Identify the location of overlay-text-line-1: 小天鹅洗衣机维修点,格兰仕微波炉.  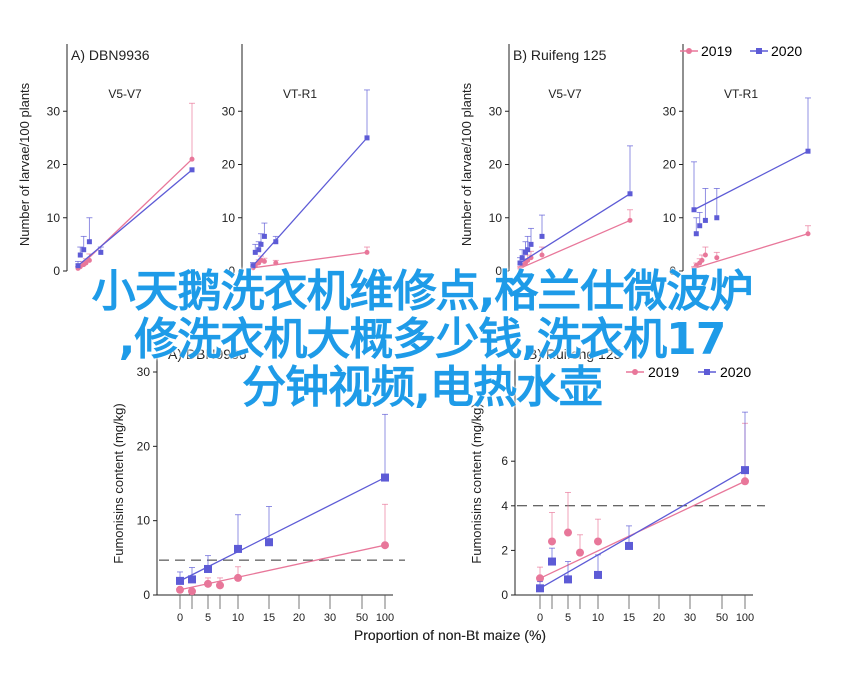
(422, 291).